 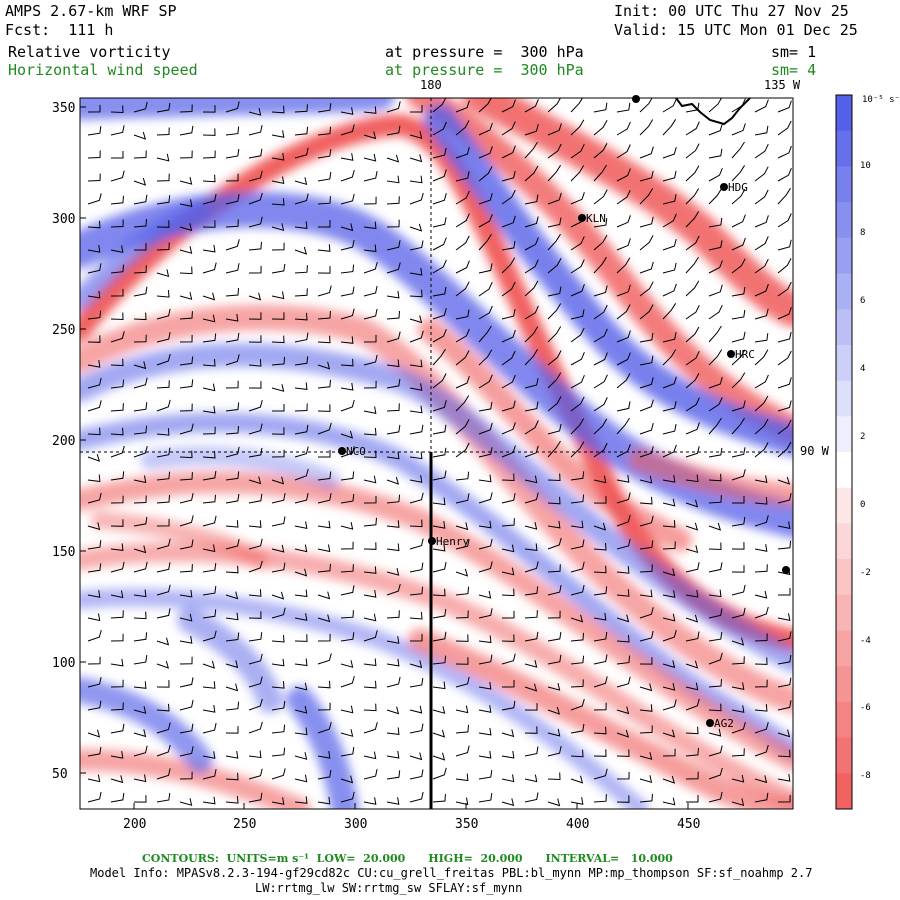 What do you see at coordinates (59, 30) in the screenshot?
I see `forecast-hour: Fcst: 111 h` at bounding box center [59, 30].